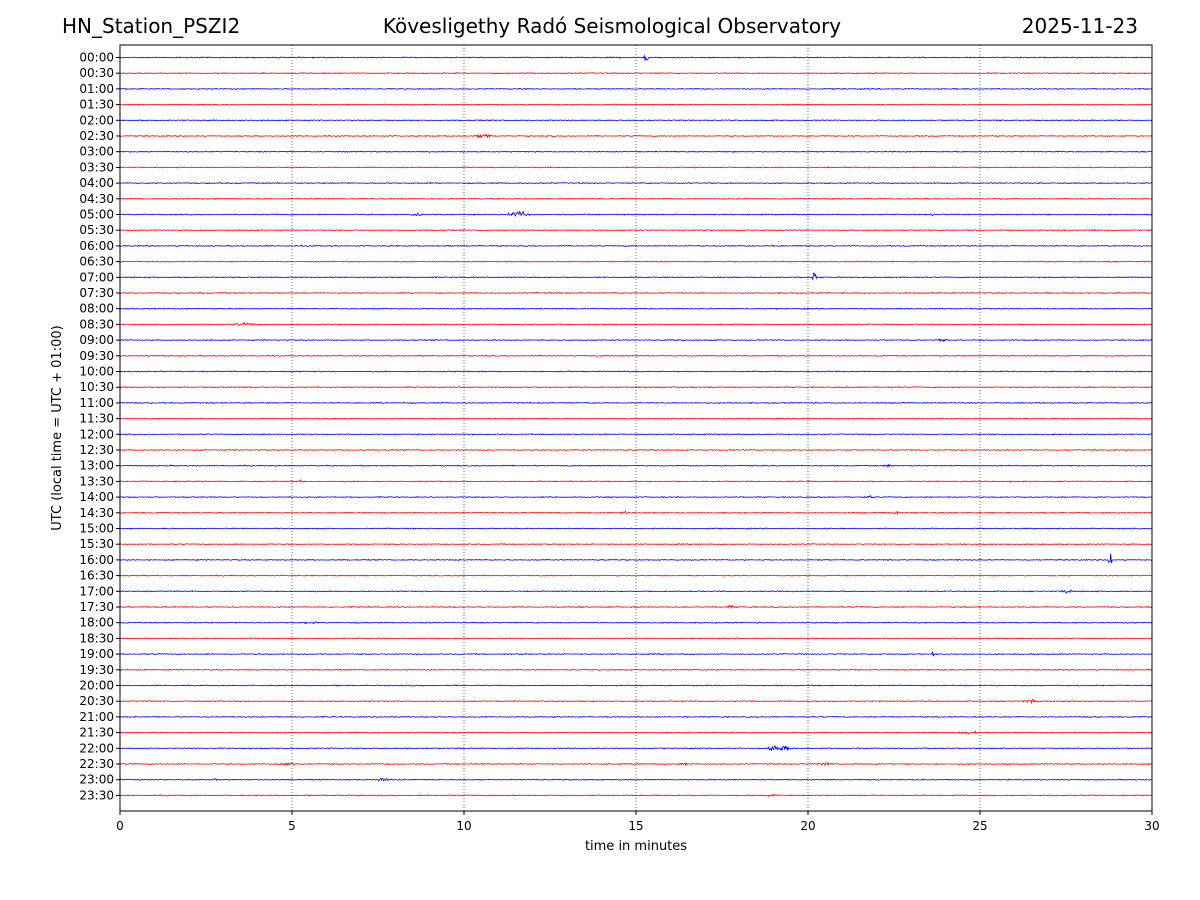 The width and height of the screenshot is (1200, 900). What do you see at coordinates (96, 544) in the screenshot?
I see `y-tick-label: 15:30` at bounding box center [96, 544].